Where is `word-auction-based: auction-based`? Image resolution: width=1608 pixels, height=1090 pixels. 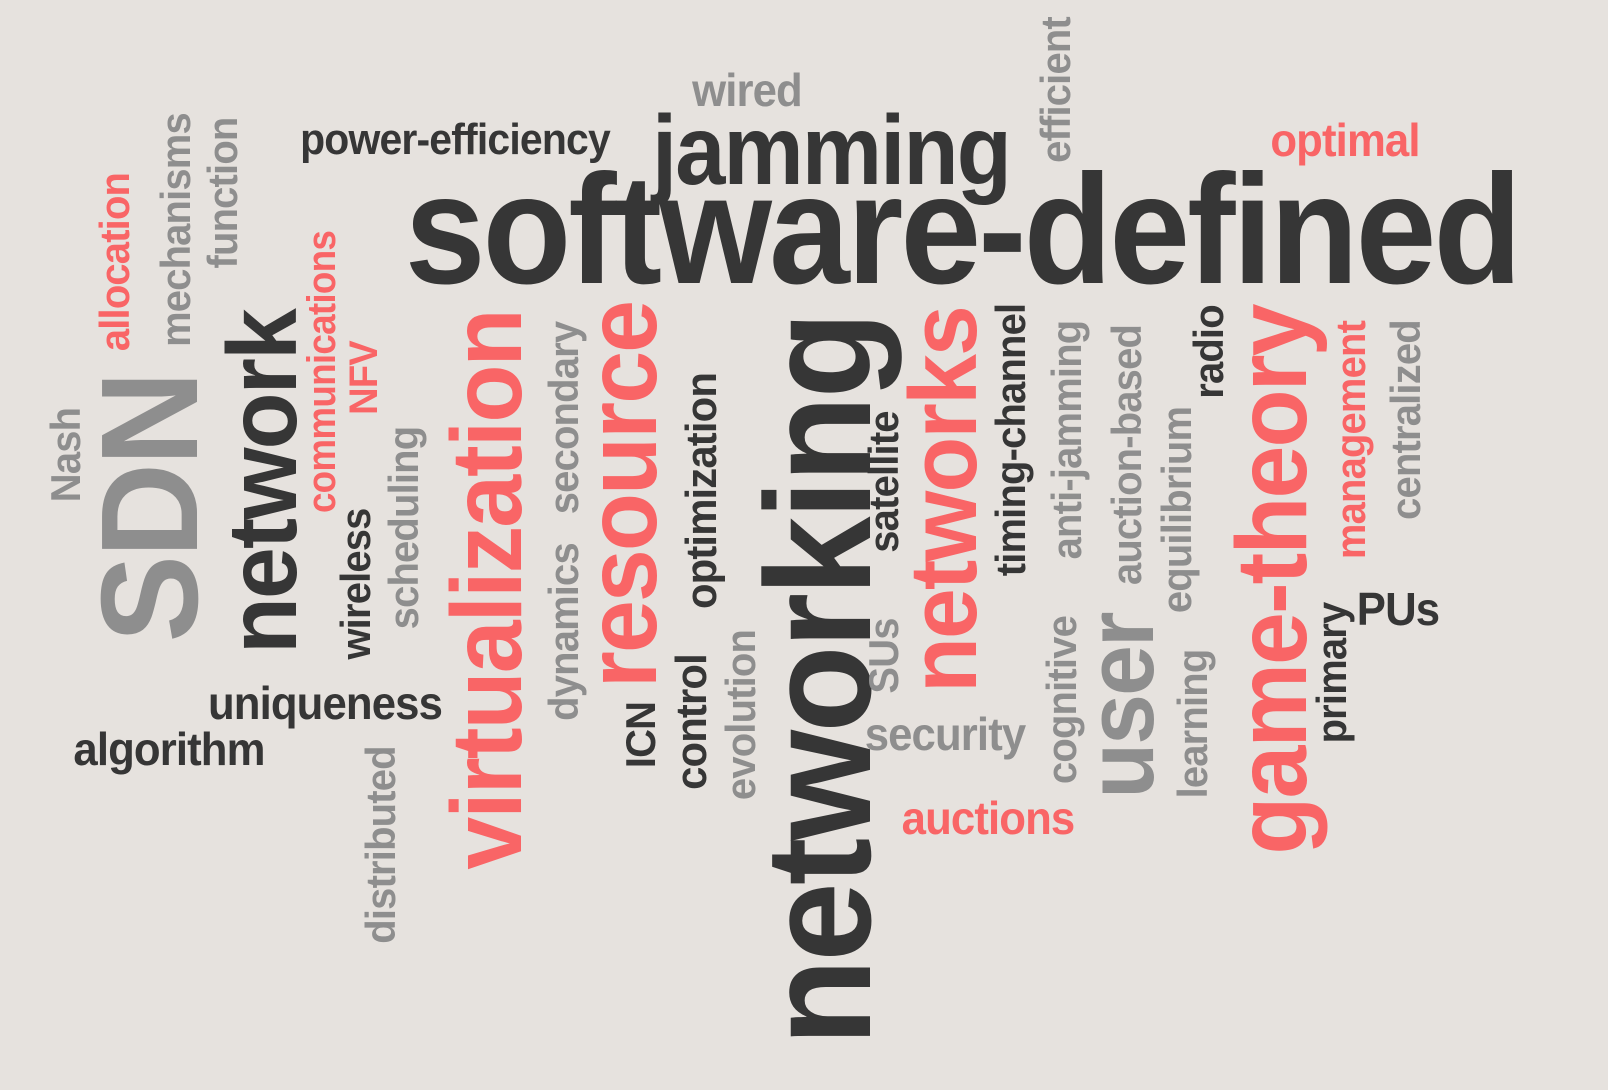 word-auction-based: auction-based is located at coordinates (1126, 455).